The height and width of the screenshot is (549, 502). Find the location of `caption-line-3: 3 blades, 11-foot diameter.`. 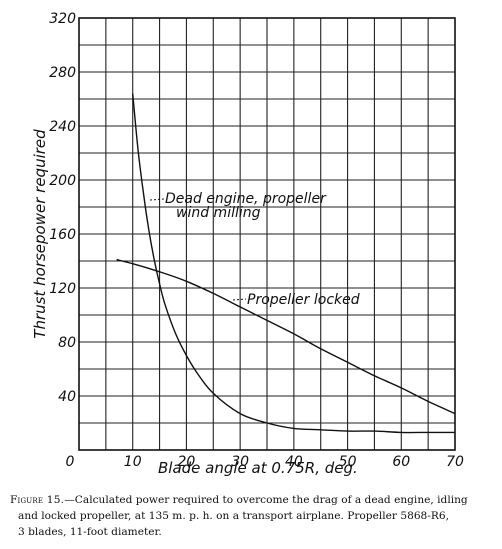

caption-line-3: 3 blades, 11-foot diameter. is located at coordinates (90, 532).